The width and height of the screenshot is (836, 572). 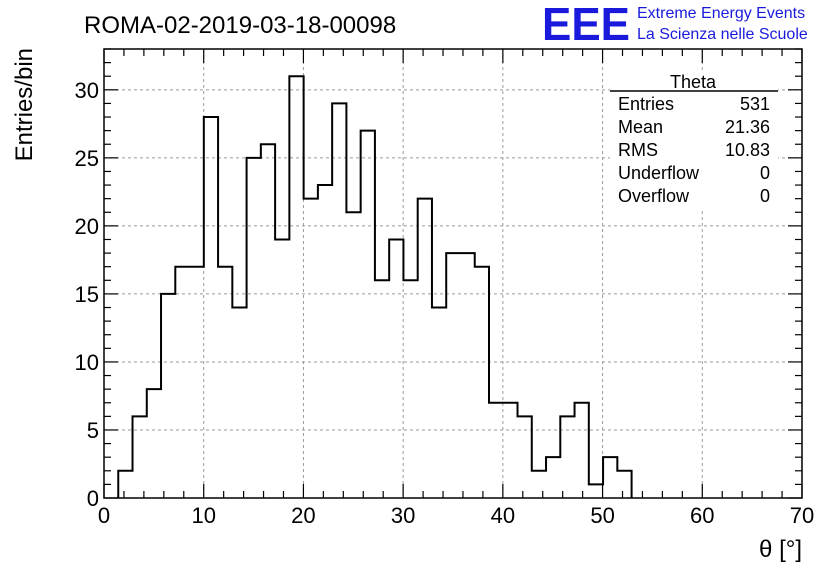 What do you see at coordinates (702, 515) in the screenshot?
I see `x-tick-label: 60` at bounding box center [702, 515].